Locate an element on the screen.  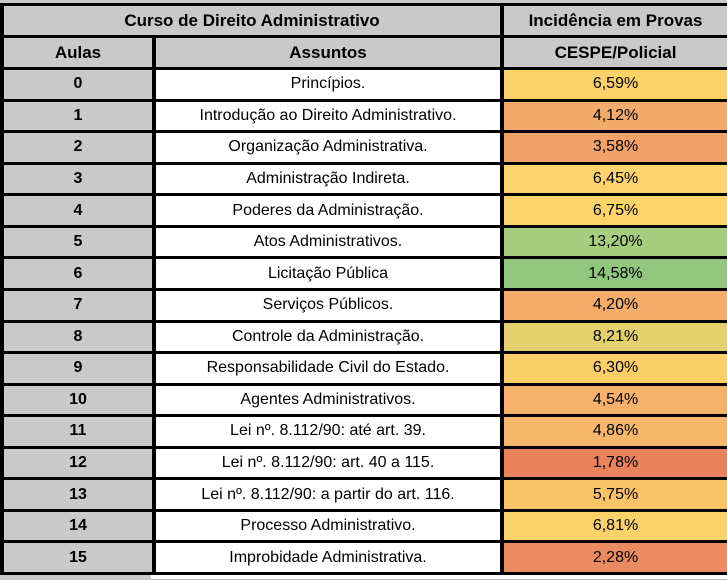
aula-cell: 3 is located at coordinates (78, 179).